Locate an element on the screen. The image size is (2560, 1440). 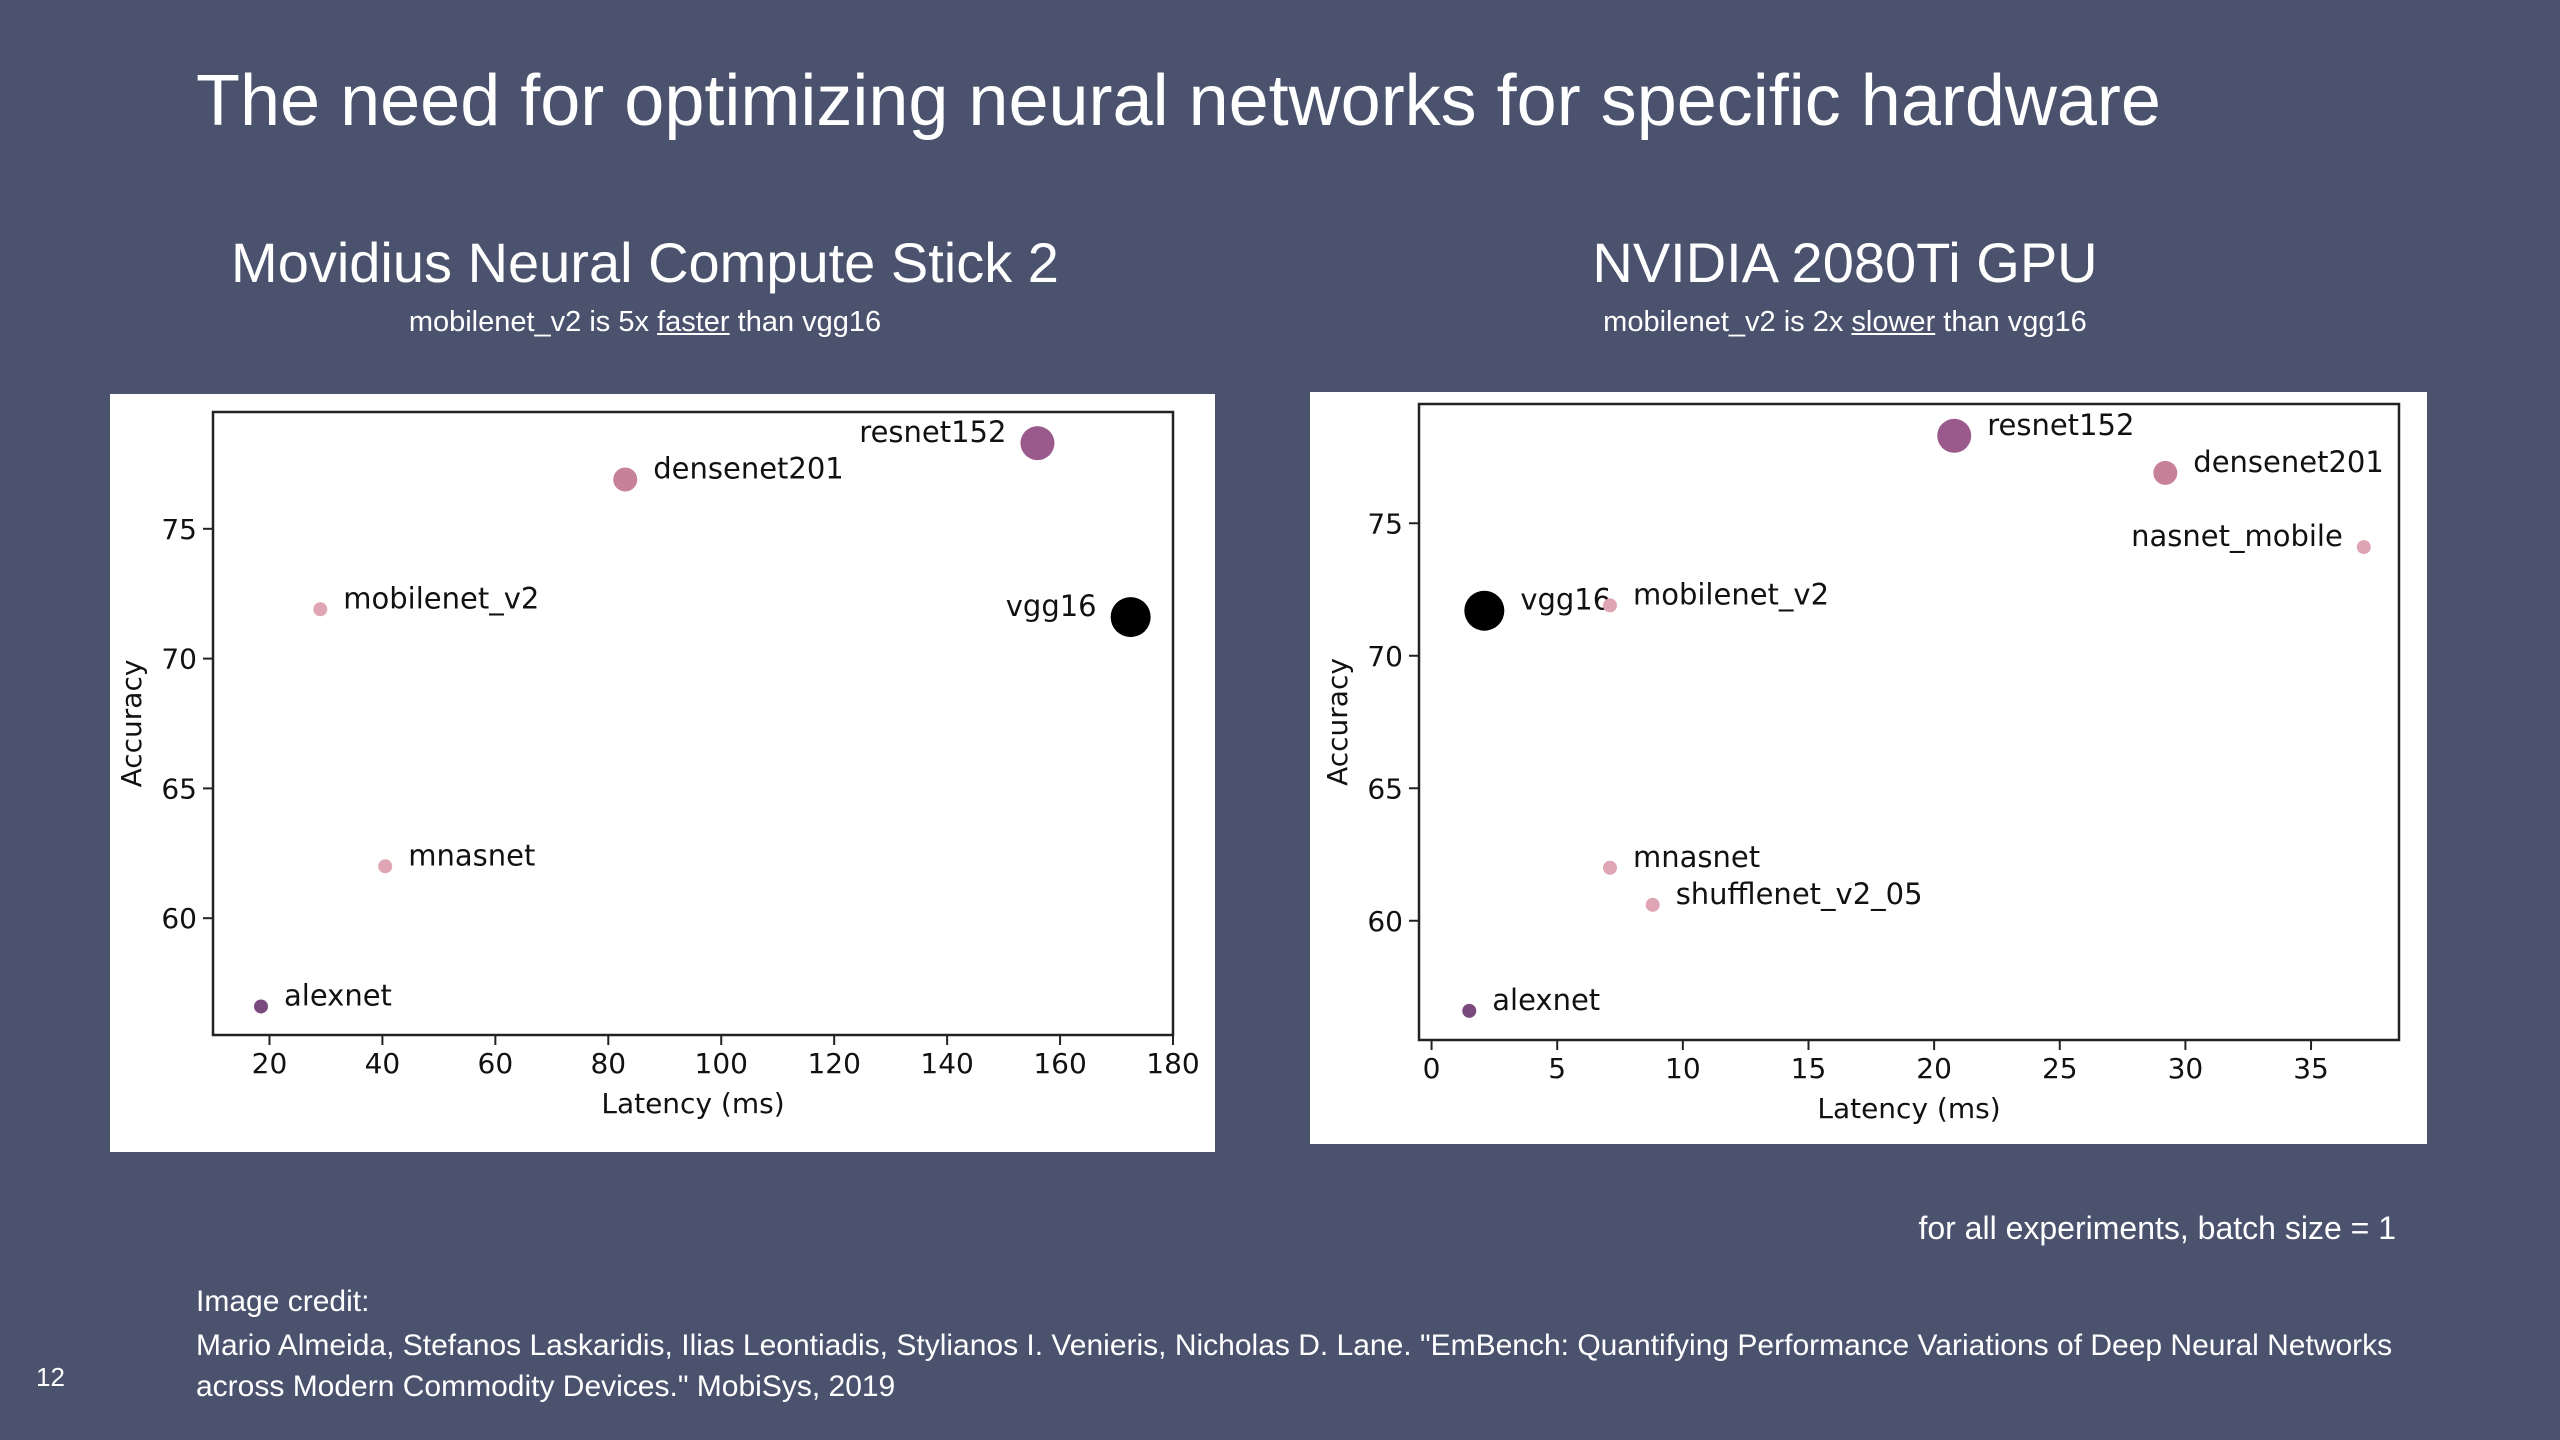
image-credit-label: Image credit: is located at coordinates (283, 1301).